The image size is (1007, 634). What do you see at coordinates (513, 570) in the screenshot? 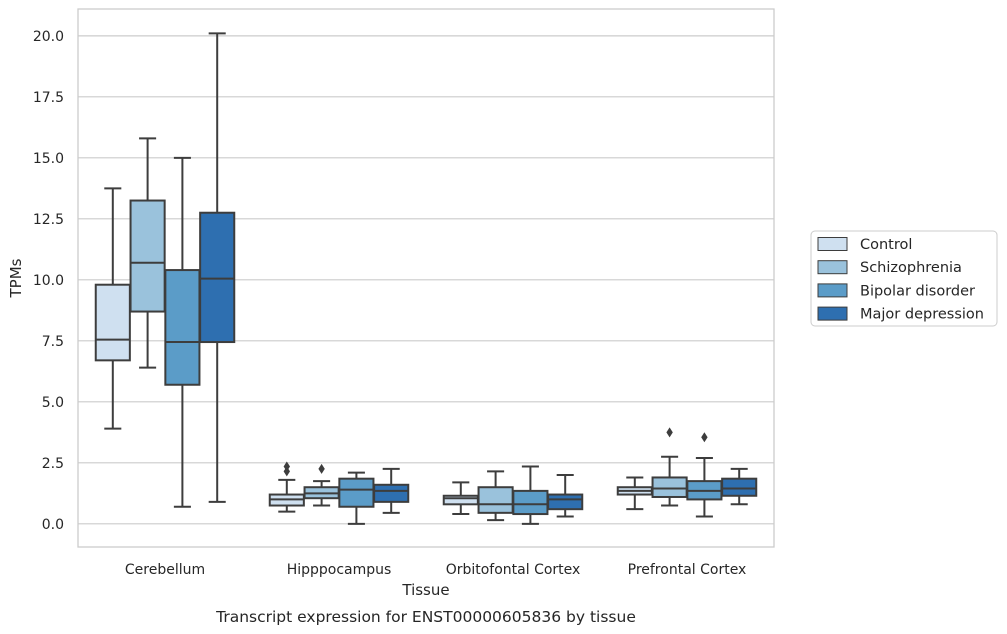
I see `x-tick-label: Orbitofontal Cortex` at bounding box center [513, 570].